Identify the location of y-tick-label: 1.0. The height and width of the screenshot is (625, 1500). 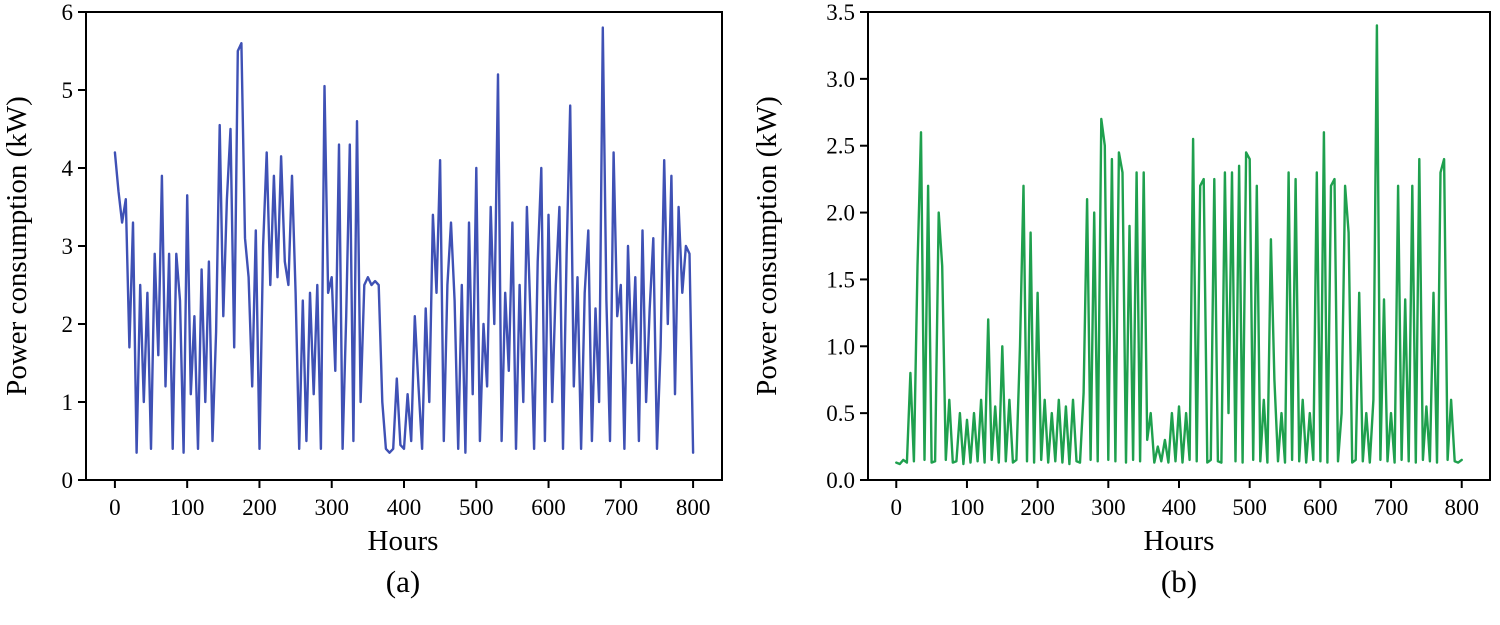
(840, 346).